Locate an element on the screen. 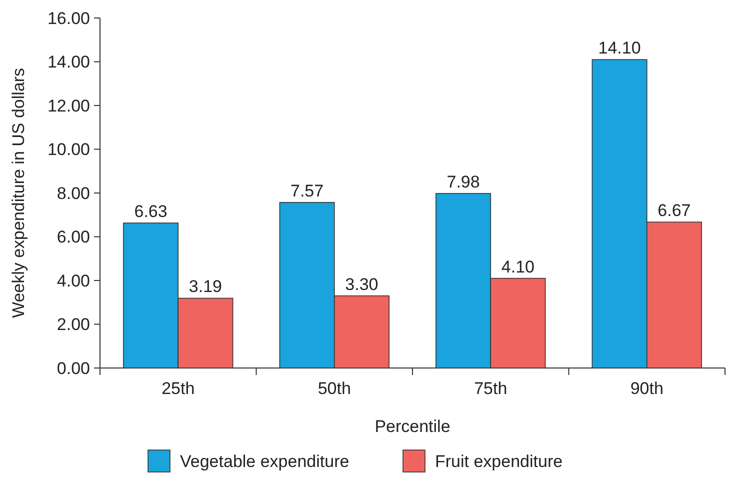 The height and width of the screenshot is (489, 737). y-tick-label: 2.00 is located at coordinates (73, 324).